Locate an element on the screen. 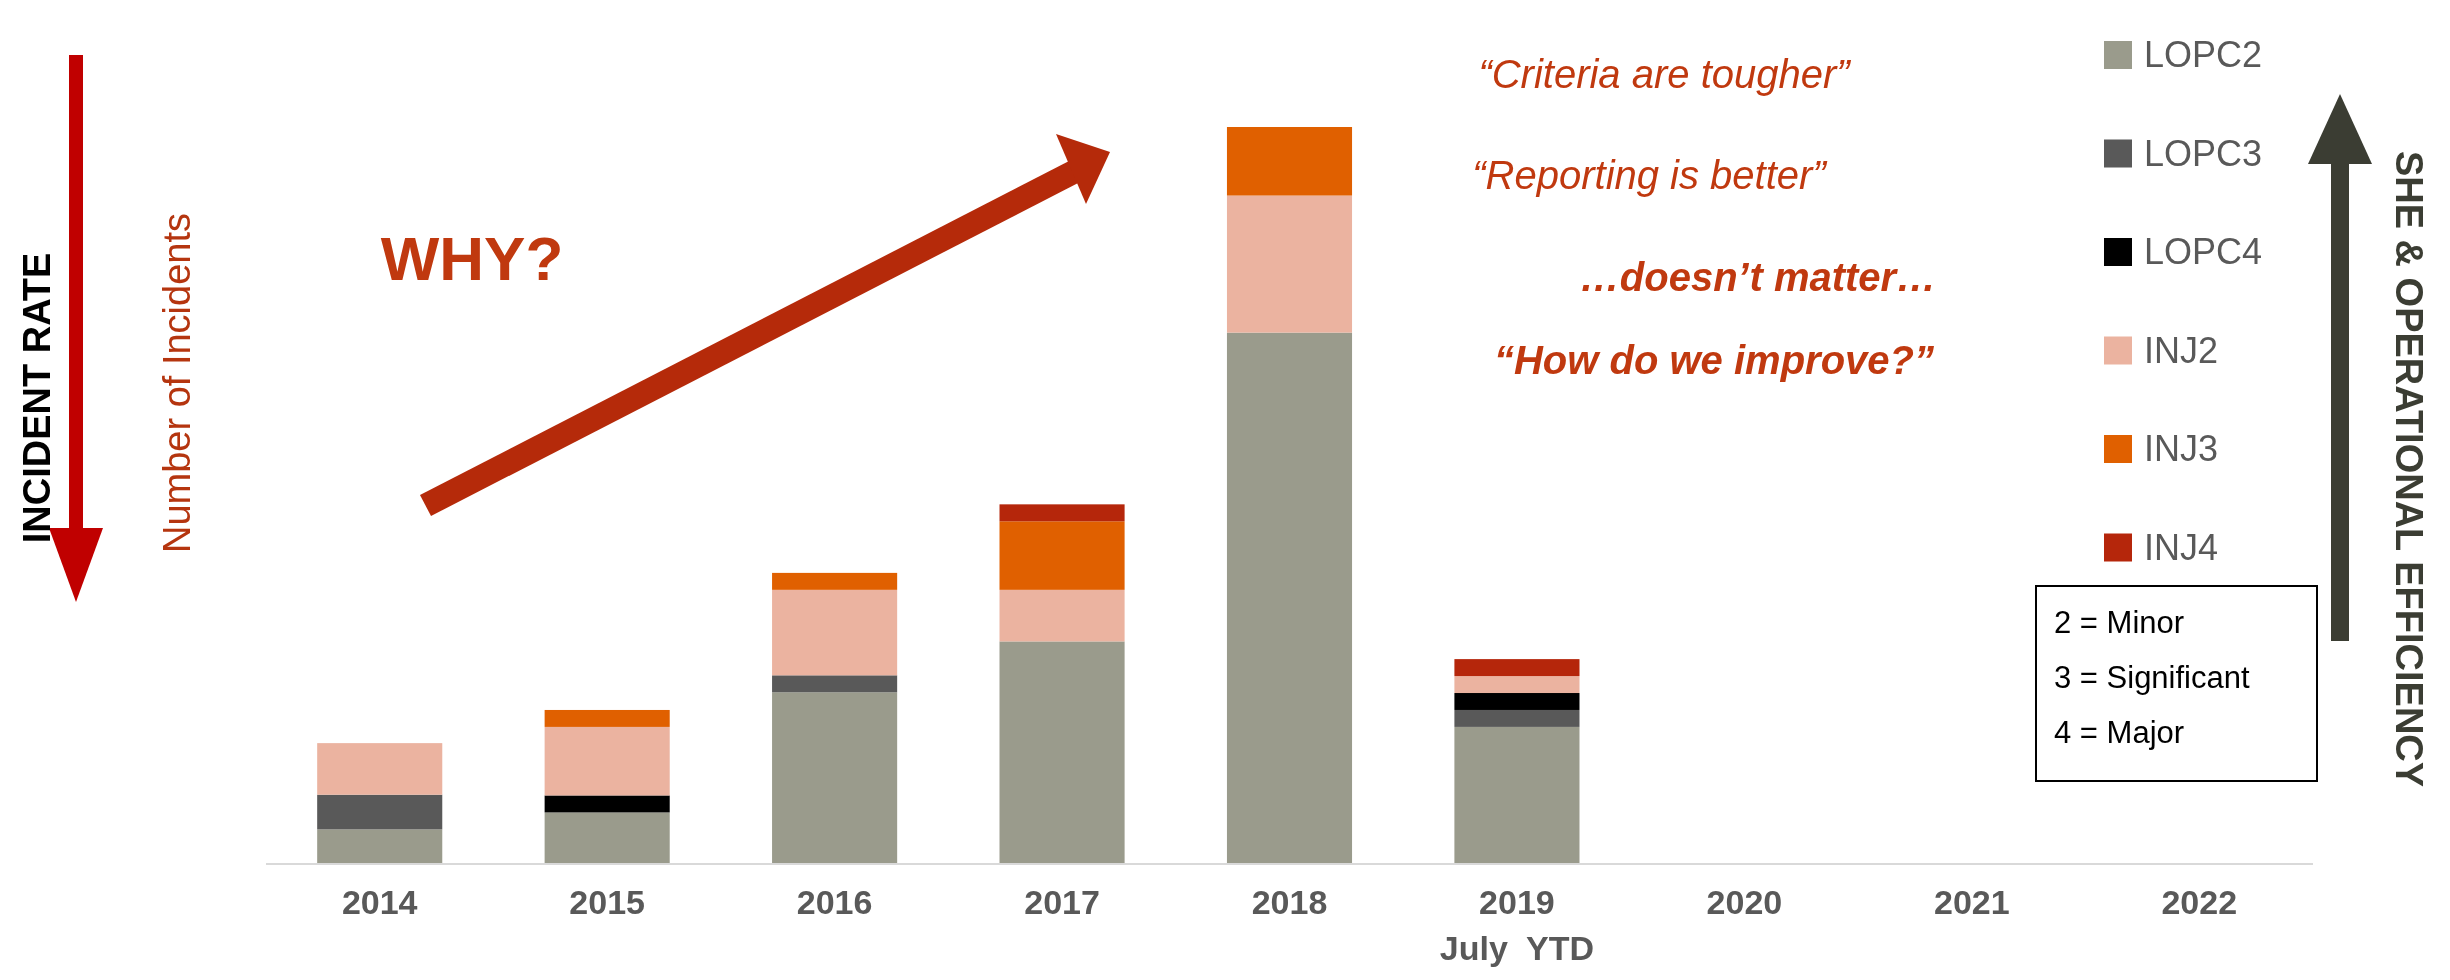 The height and width of the screenshot is (980, 2450). text: SHE & OPERATIONAL EFFICIENCY is located at coordinates (2409, 469).